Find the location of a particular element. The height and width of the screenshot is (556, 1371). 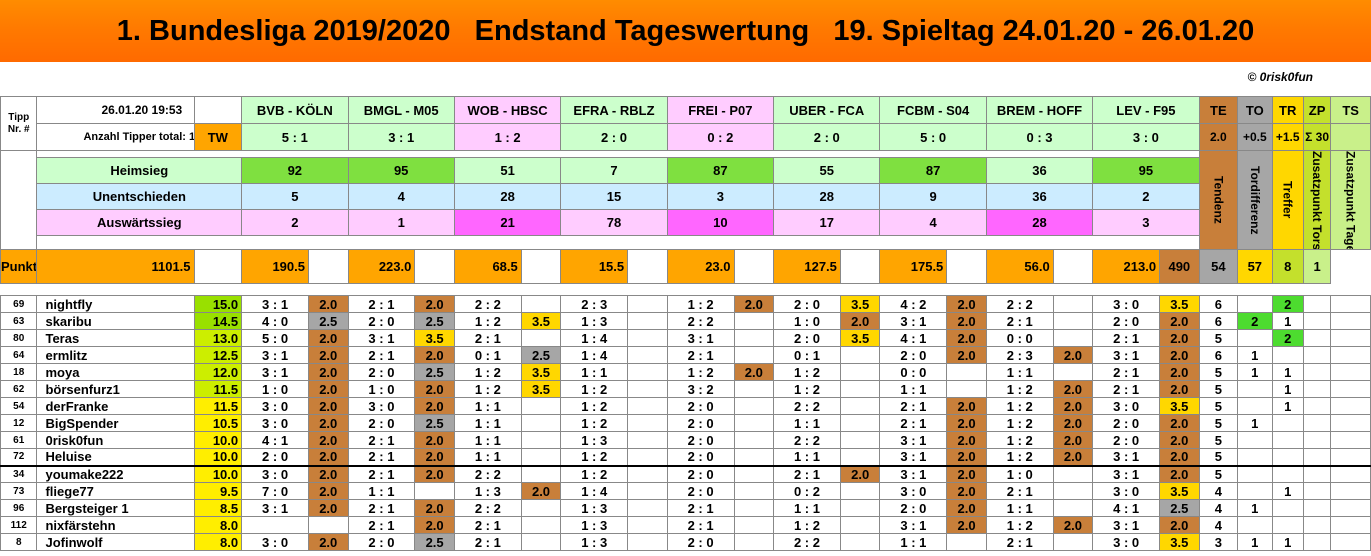

player-name: BigSpender is located at coordinates (115, 423).